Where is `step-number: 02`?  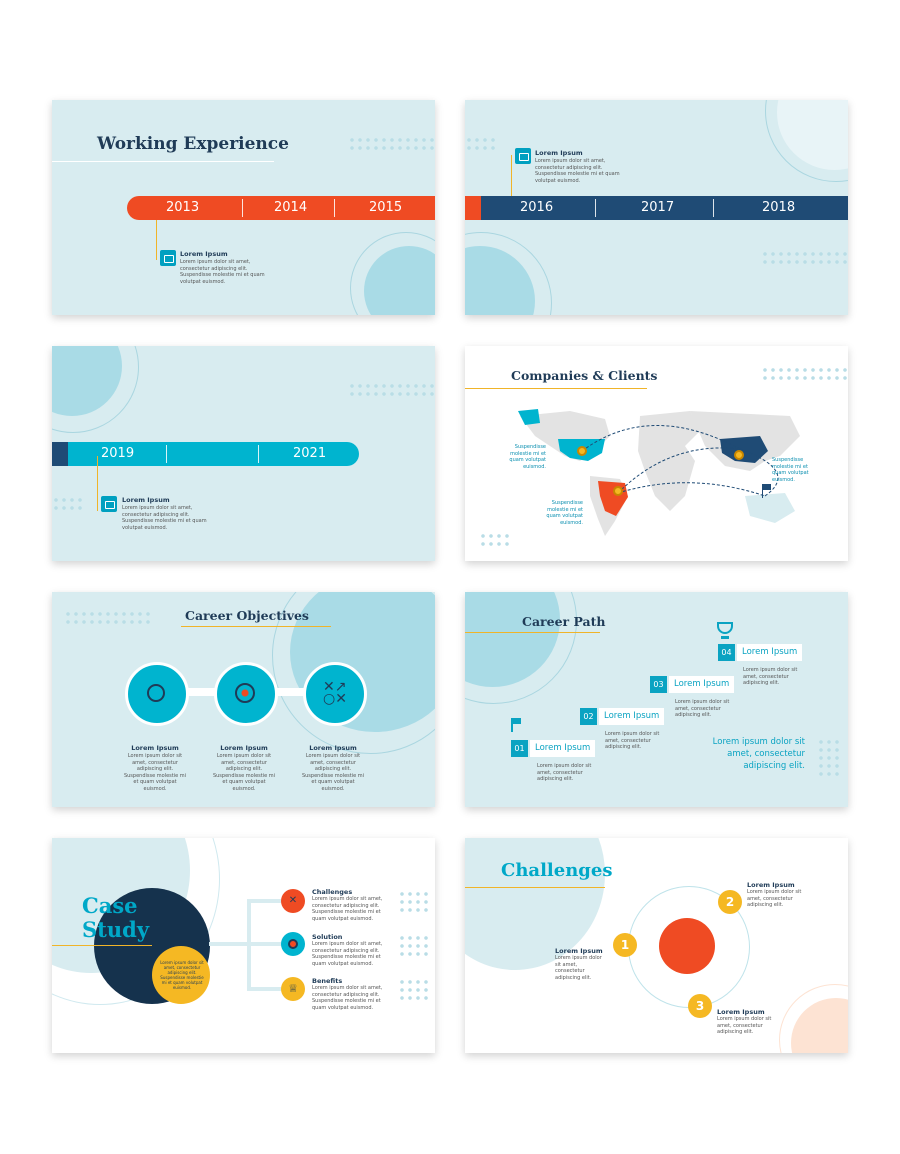 step-number: 02 is located at coordinates (588, 716).